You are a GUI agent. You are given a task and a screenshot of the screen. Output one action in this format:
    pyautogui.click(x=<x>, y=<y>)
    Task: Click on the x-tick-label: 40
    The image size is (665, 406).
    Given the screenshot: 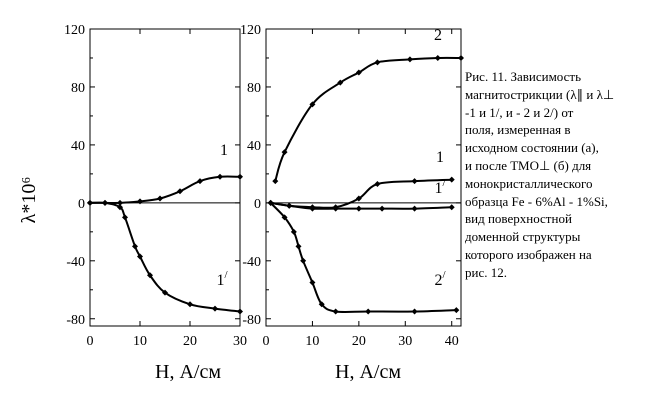 What is the action you would take?
    pyautogui.click(x=452, y=341)
    